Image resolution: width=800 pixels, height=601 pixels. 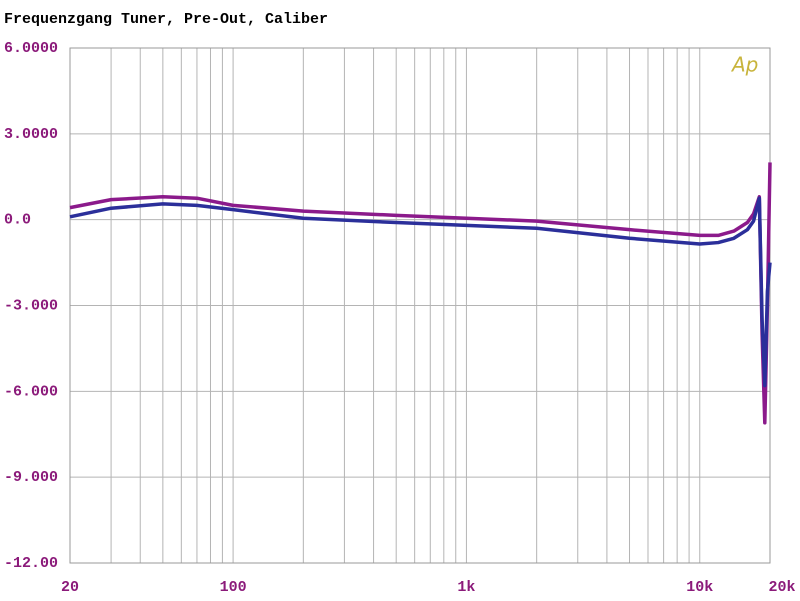 I want to click on y-tick-label: 0.0, so click(x=17, y=220).